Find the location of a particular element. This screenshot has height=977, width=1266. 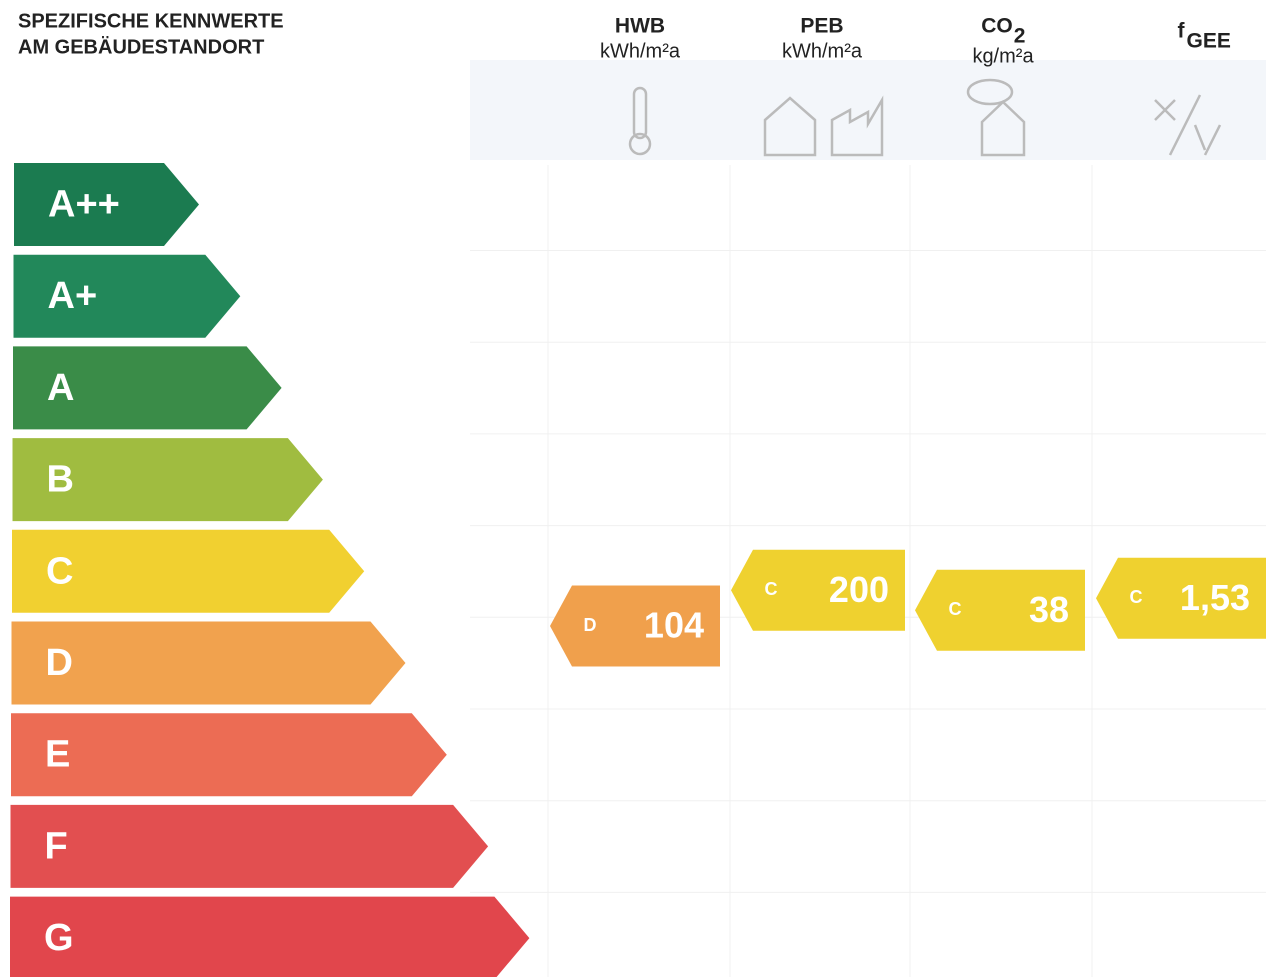

header-title: AM GEBÄUDESTANDORT is located at coordinates (141, 46).